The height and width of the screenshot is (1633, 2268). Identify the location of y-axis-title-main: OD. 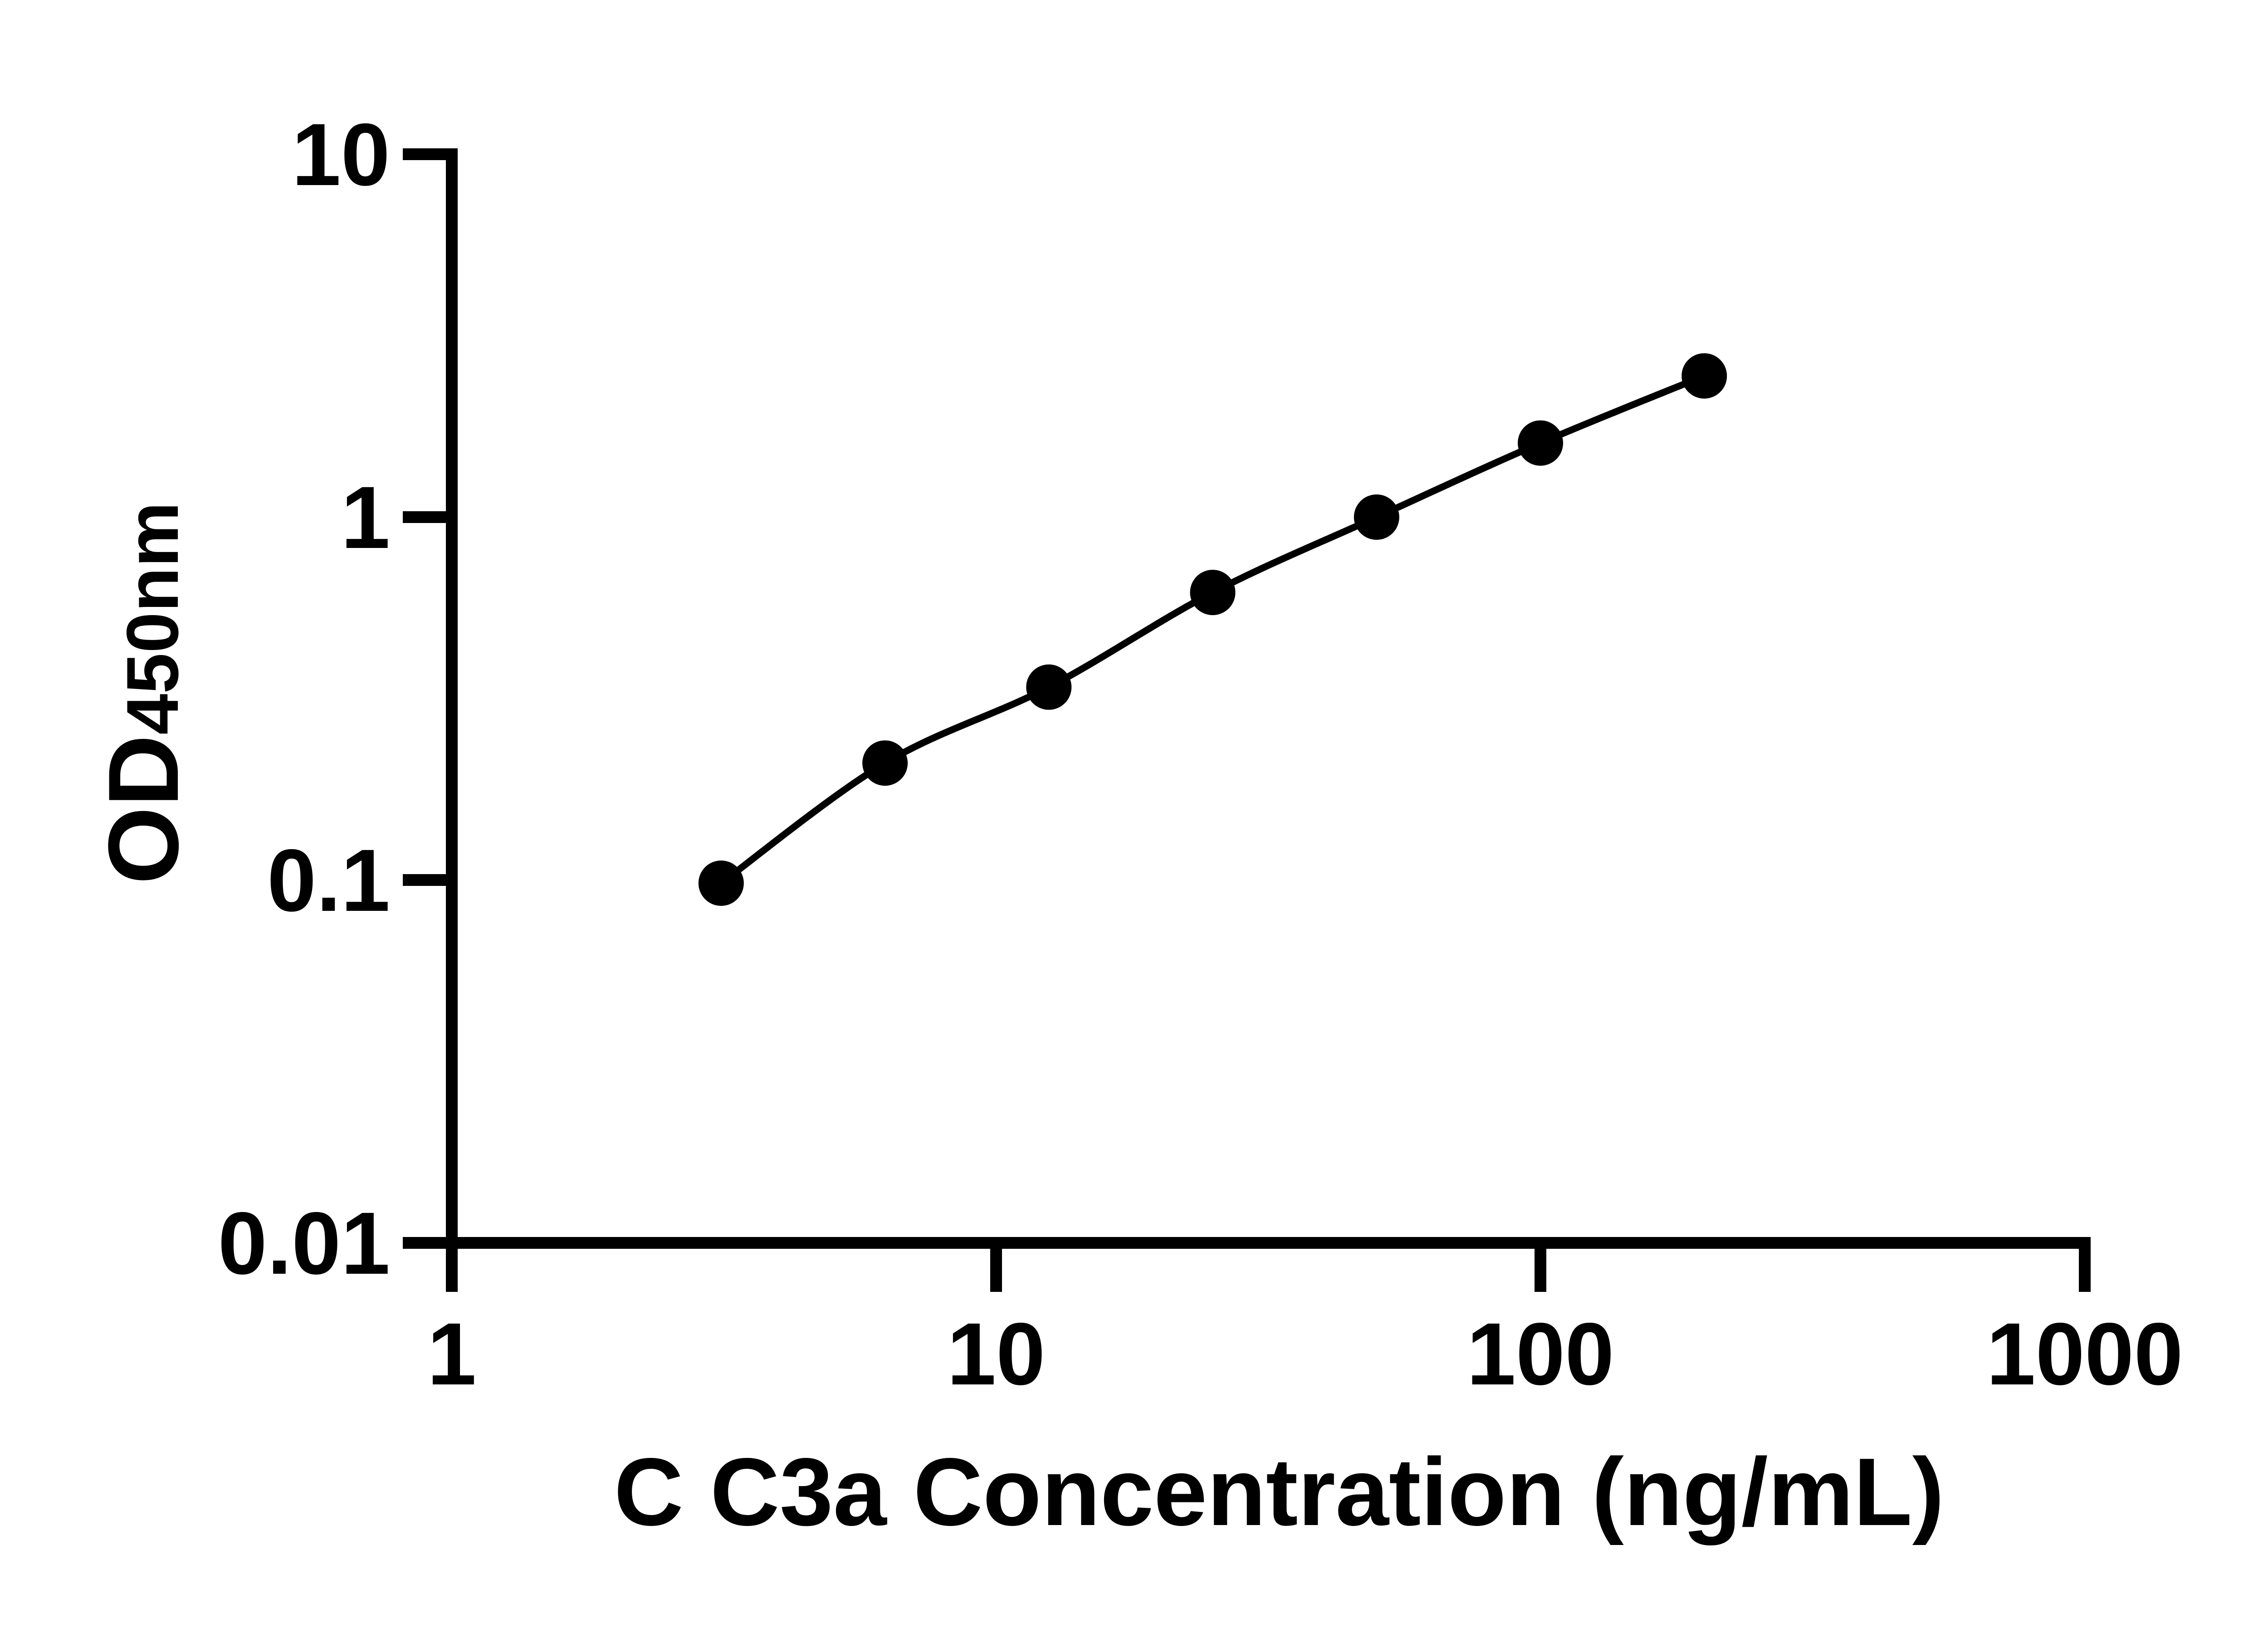
(144, 810).